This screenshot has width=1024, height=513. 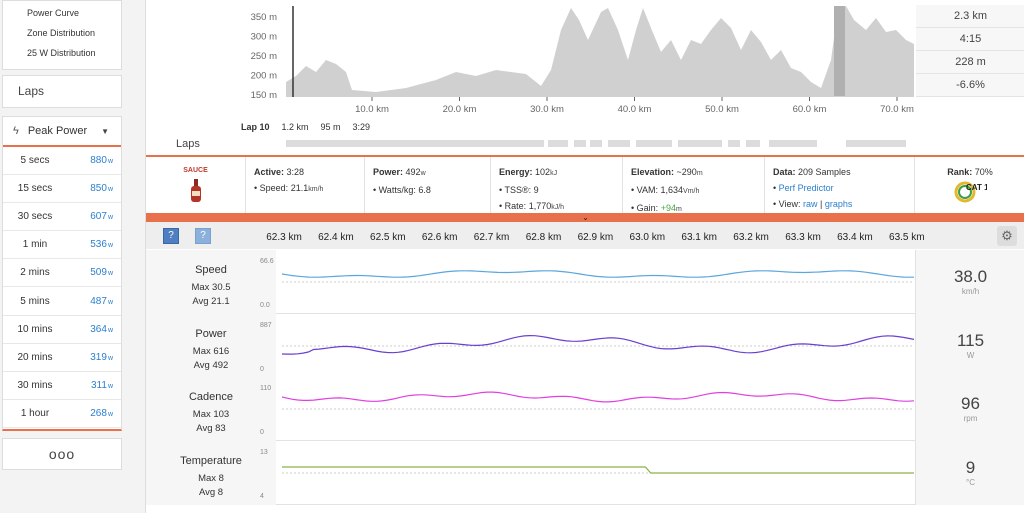 I want to click on peak-row: 1 min 536w, so click(x=62, y=245).